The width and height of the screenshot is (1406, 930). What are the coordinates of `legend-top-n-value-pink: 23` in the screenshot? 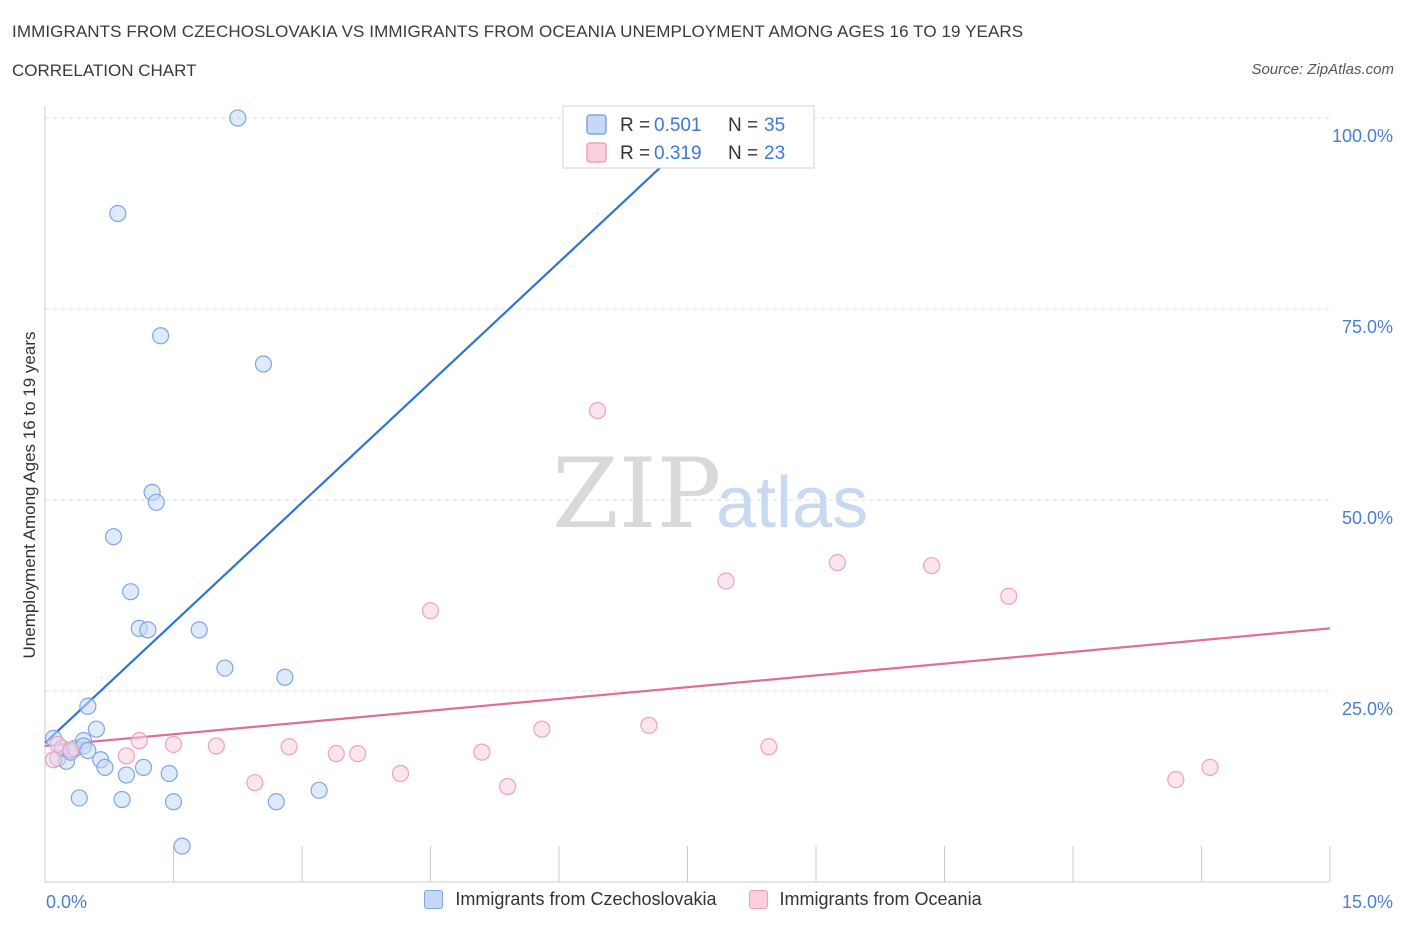 It's located at (774, 153).